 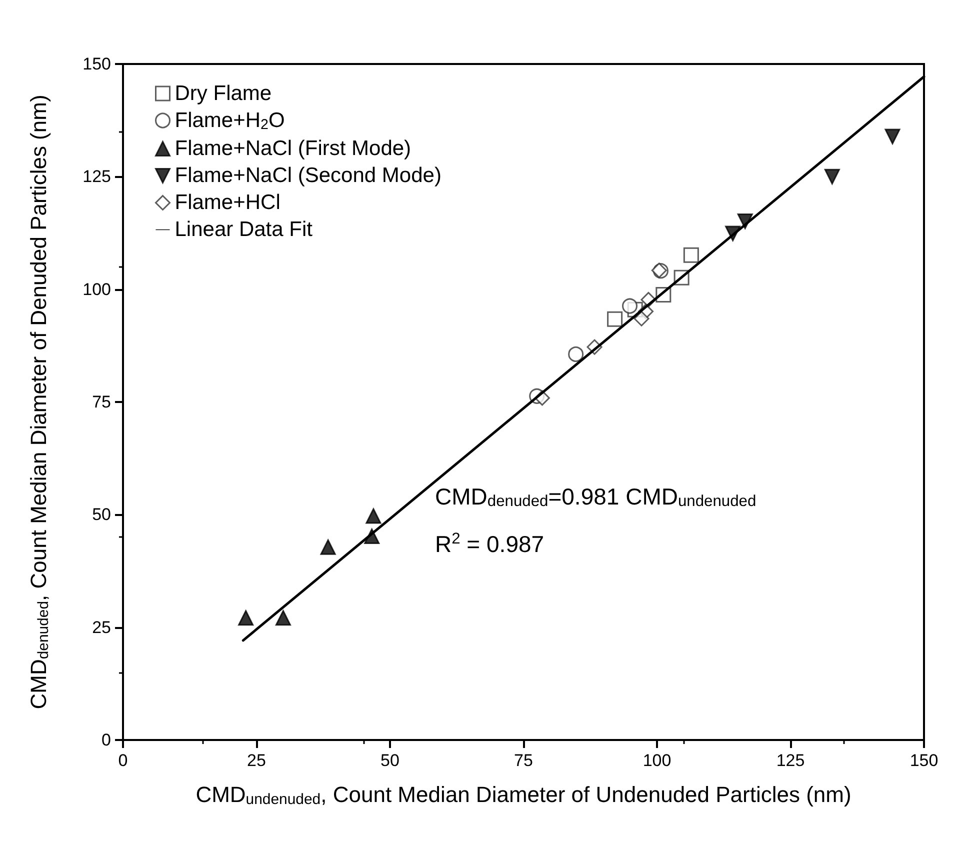 What do you see at coordinates (96, 64) in the screenshot?
I see `y-tick-label: 150` at bounding box center [96, 64].